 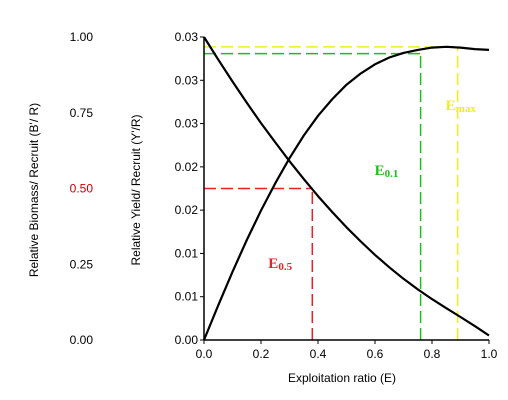 I want to click on reference-label: E0.5, so click(x=280, y=264).